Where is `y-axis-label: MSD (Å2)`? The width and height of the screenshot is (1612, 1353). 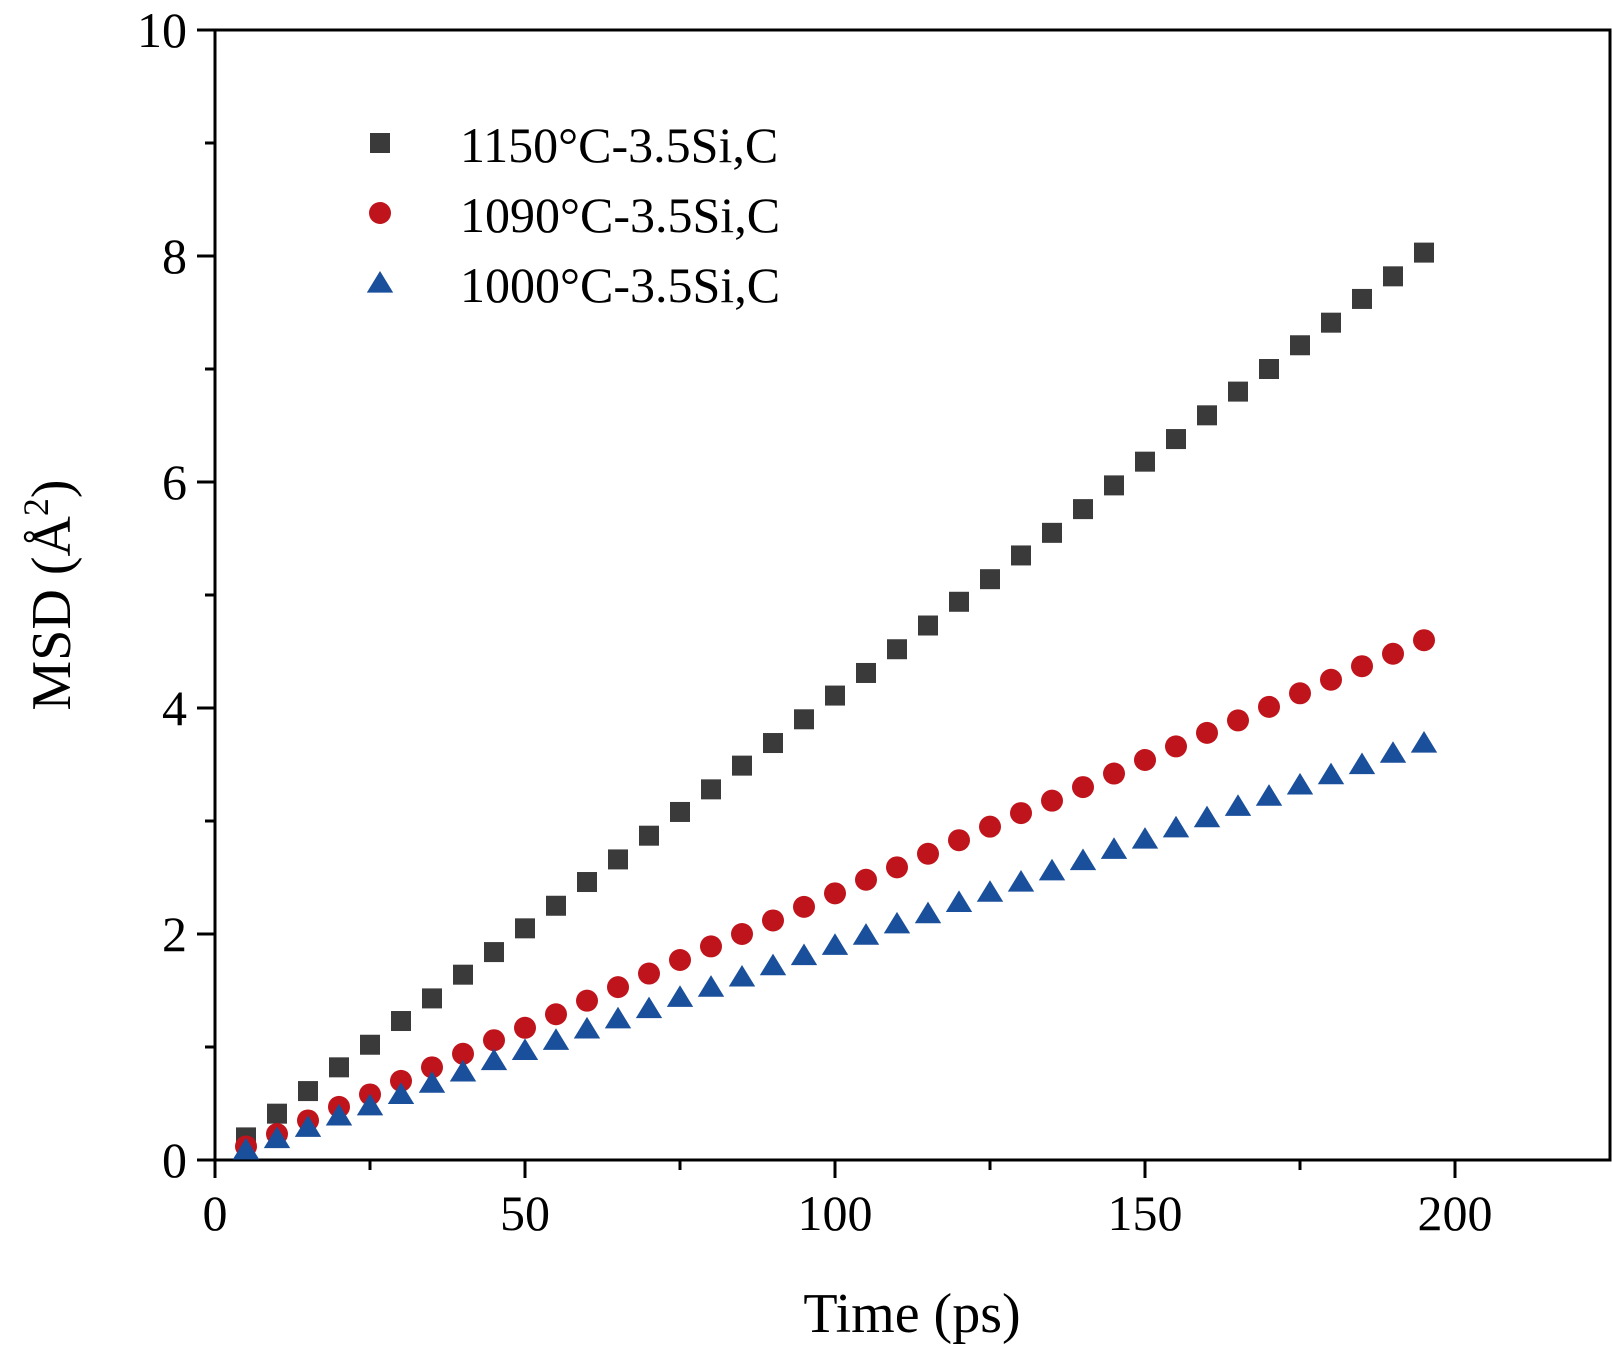 y-axis-label: MSD (Å2) is located at coordinates (49, 594).